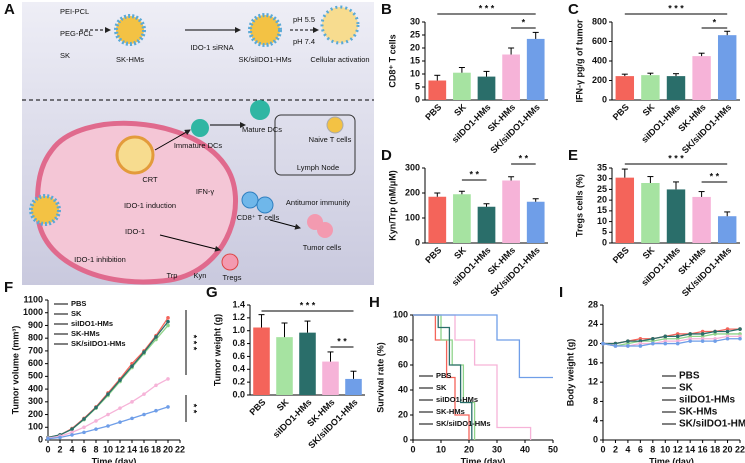 The image size is (745, 463). Describe the element at coordinates (441, 387) in the screenshot. I see `legend-label: SK` at that location.